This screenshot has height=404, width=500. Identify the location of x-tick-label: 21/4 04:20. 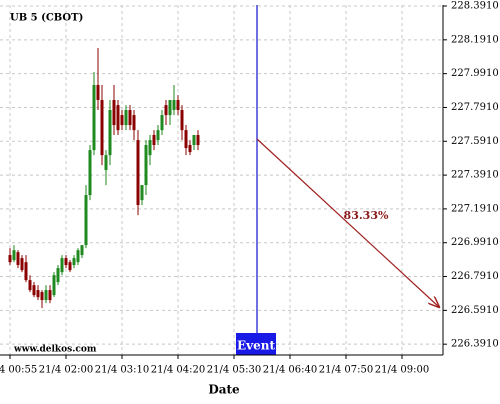
(178, 370).